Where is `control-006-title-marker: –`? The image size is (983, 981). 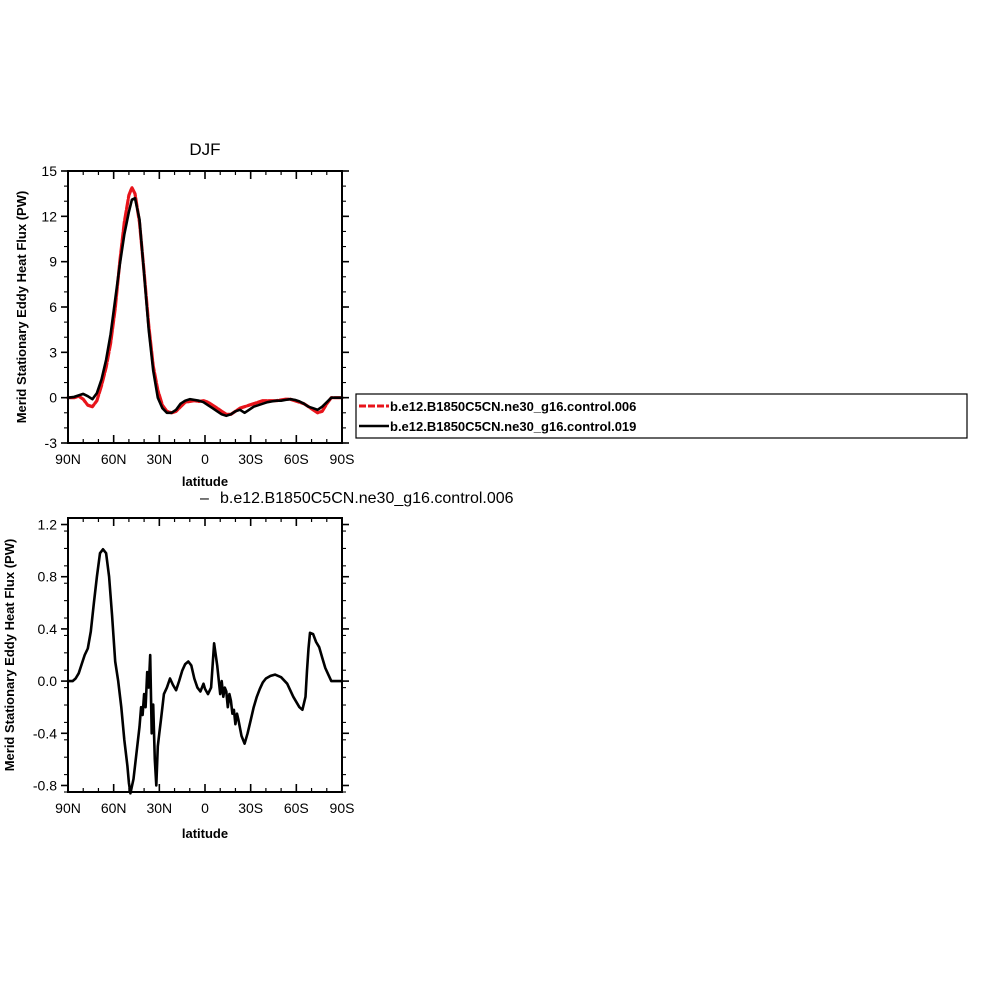
control-006-title-marker: – is located at coordinates (204, 498).